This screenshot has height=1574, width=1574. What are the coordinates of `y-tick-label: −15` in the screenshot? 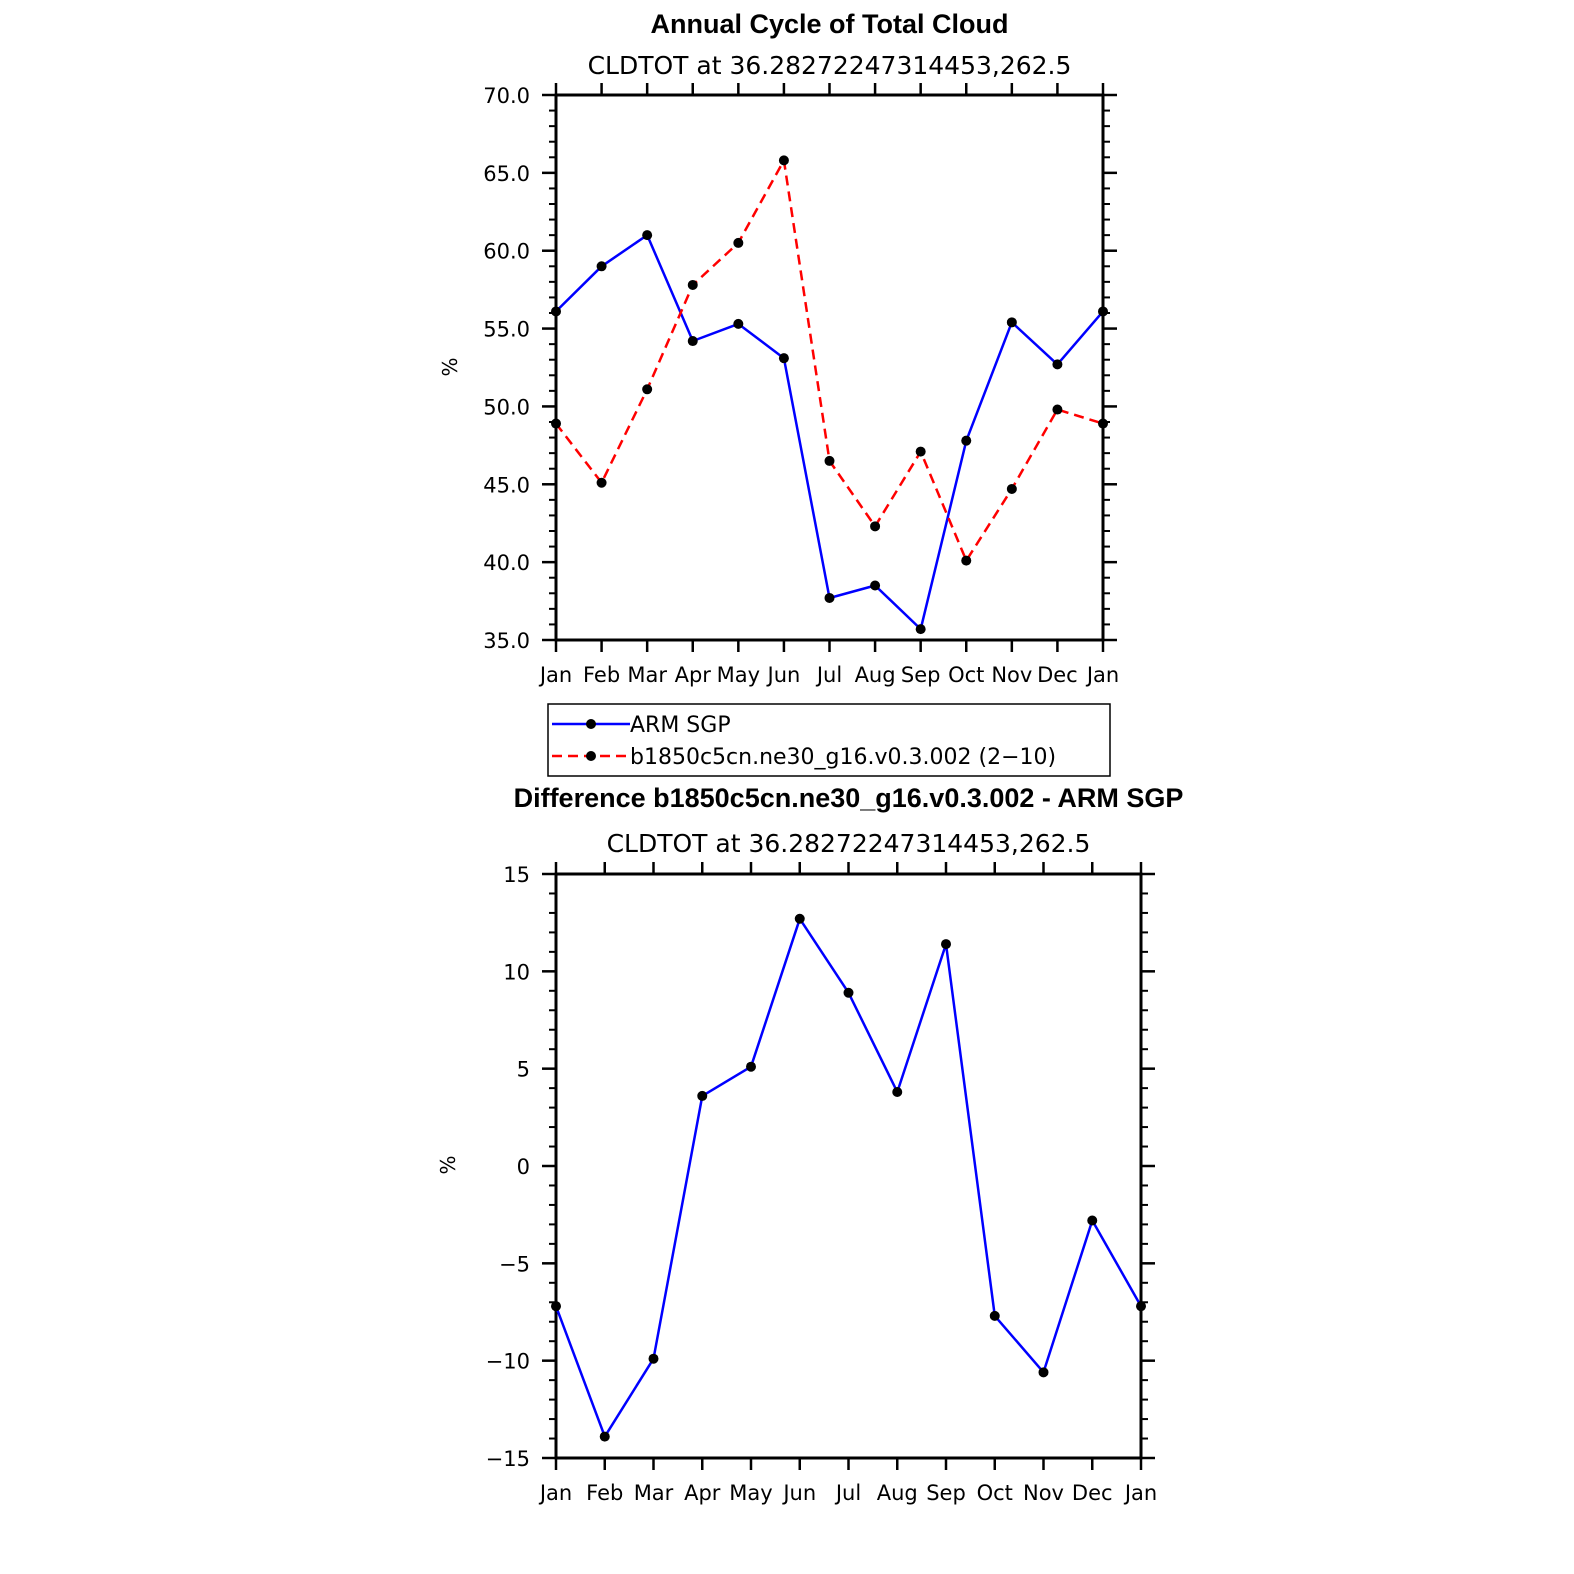 It's located at (508, 1459).